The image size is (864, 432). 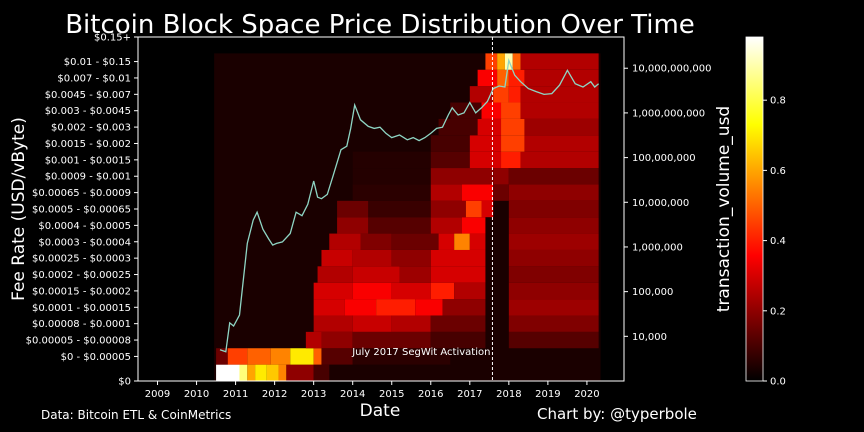 What do you see at coordinates (778, 311) in the screenshot?
I see `colorbar-tick-label: 0.2` at bounding box center [778, 311].